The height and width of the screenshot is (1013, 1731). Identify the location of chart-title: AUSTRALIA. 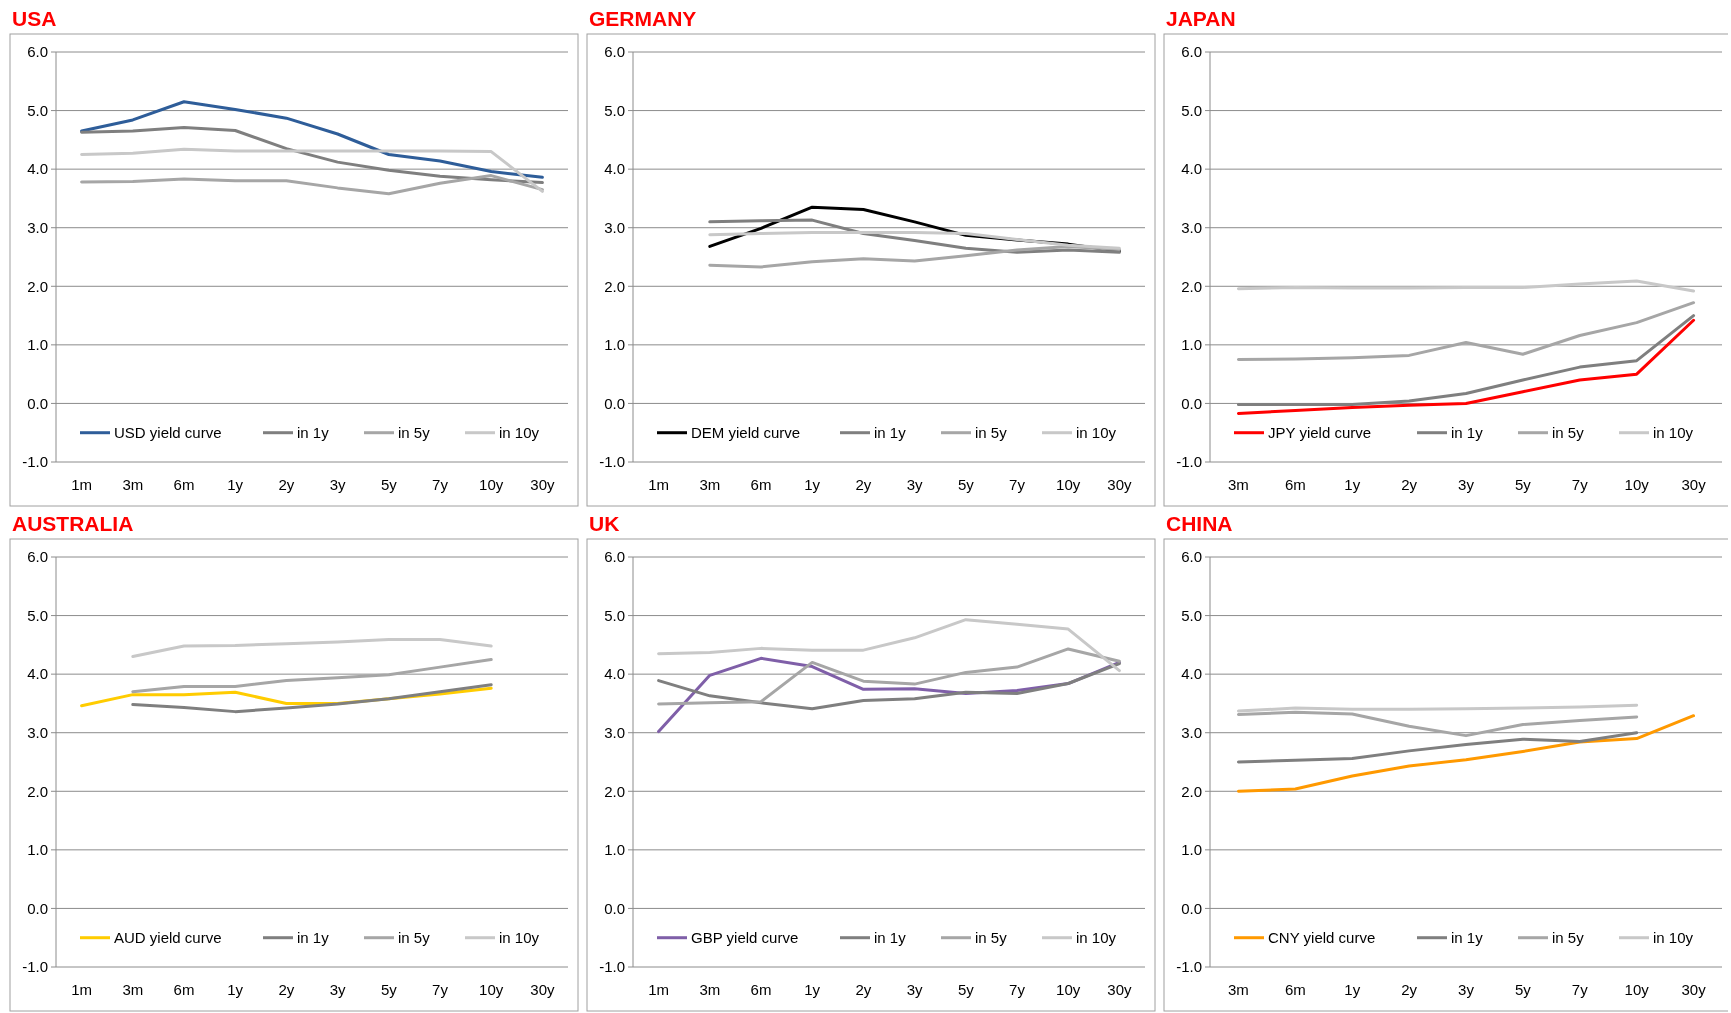
(73, 523).